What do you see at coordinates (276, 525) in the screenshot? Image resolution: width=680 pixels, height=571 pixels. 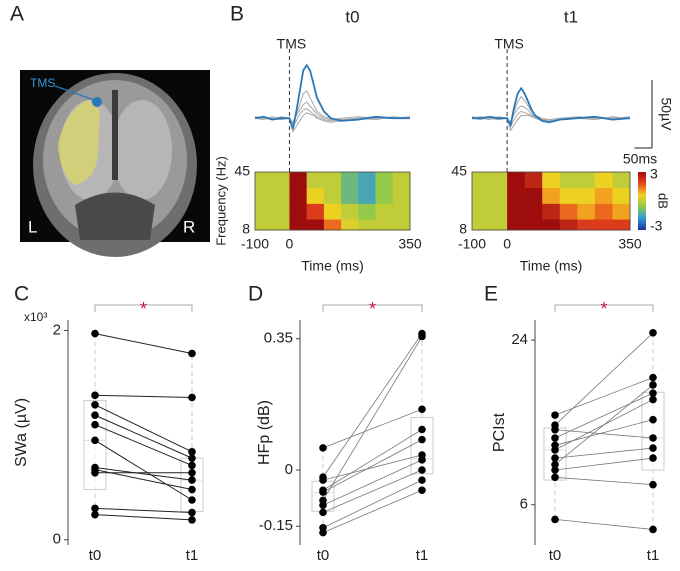 I see `y-tick-label: -0.15` at bounding box center [276, 525].